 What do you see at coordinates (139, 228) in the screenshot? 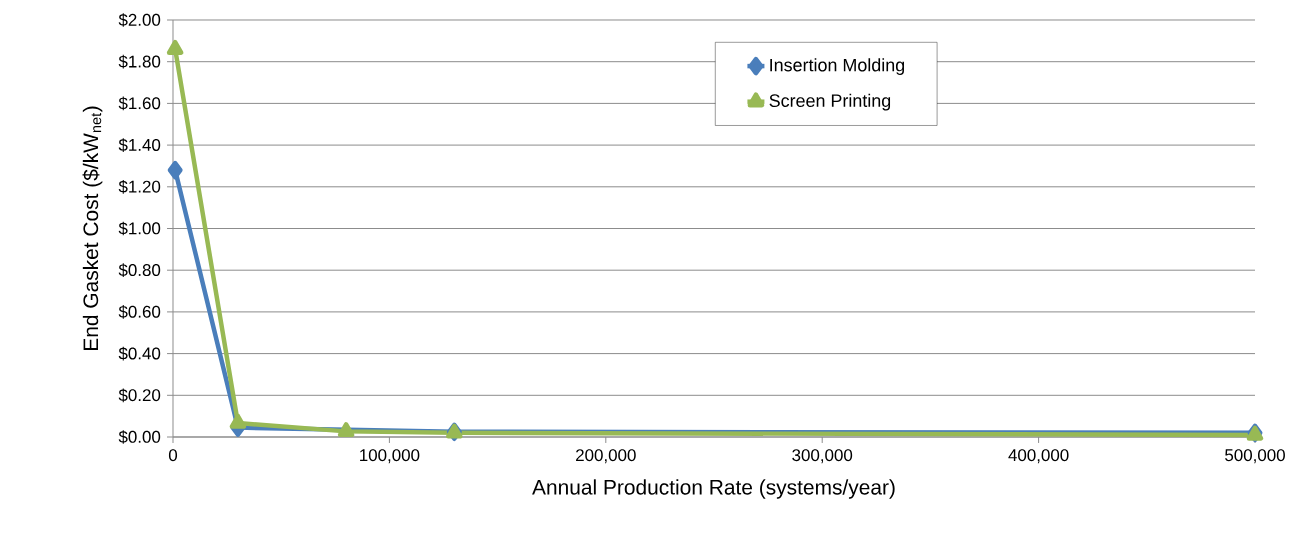
I see `y-tick-label: $1.00` at bounding box center [139, 228].